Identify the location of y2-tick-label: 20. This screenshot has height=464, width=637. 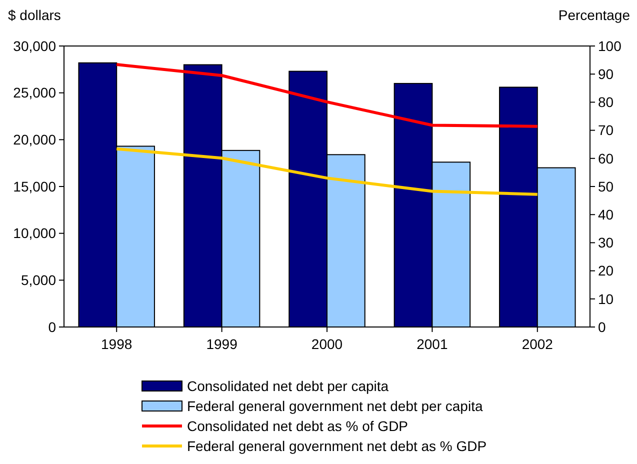
(606, 270).